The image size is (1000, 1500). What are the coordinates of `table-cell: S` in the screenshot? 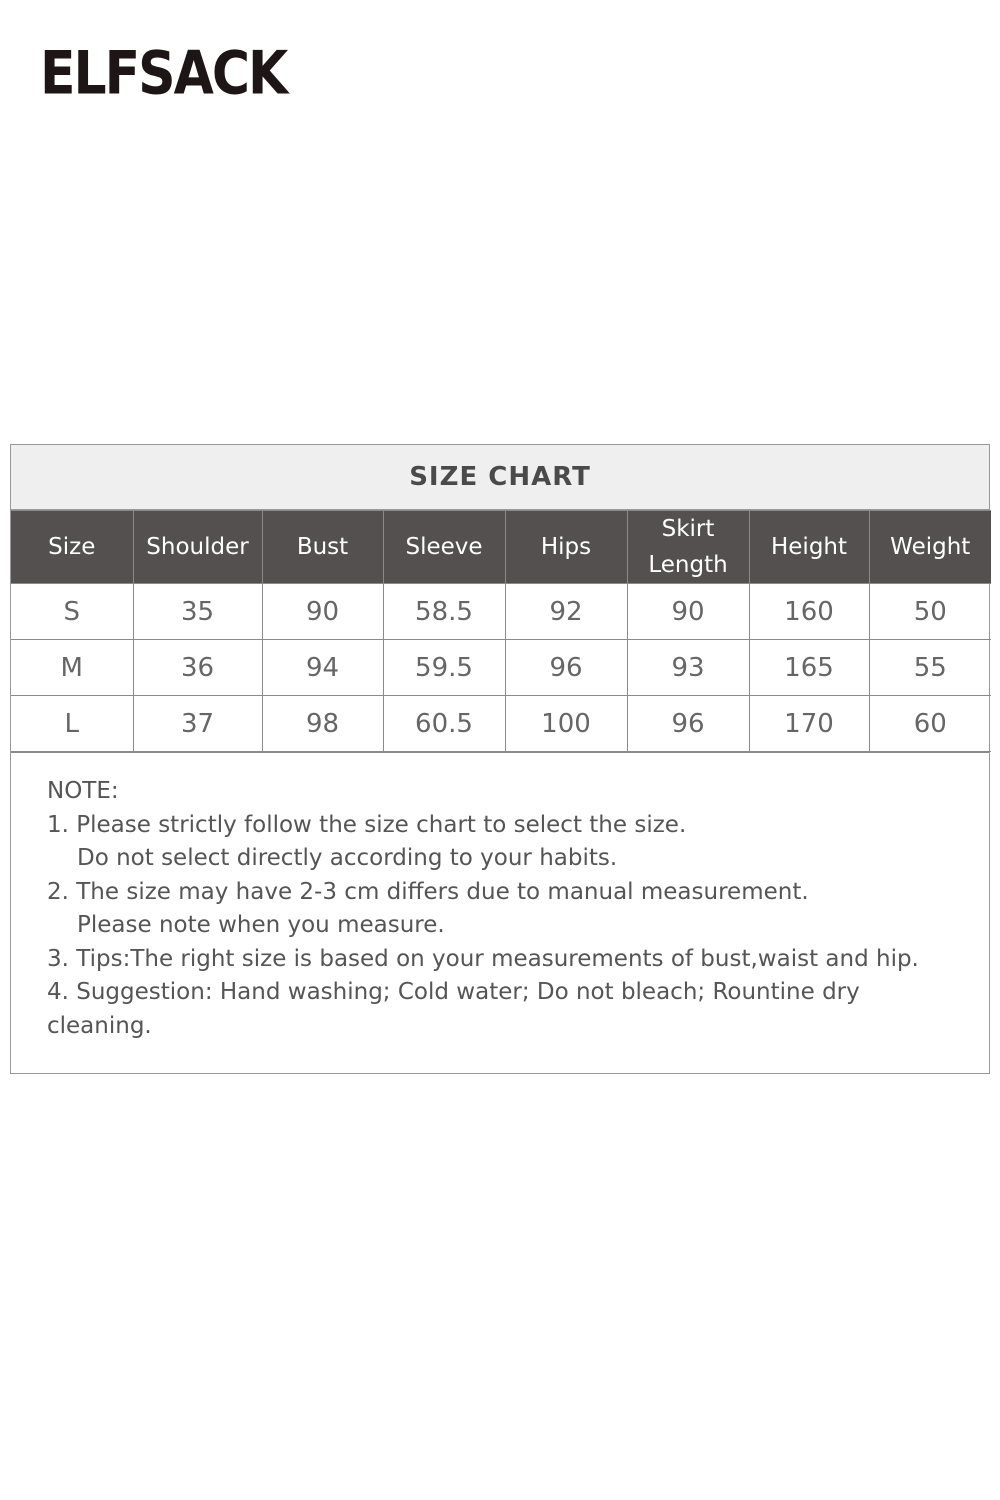 It's located at (72, 611).